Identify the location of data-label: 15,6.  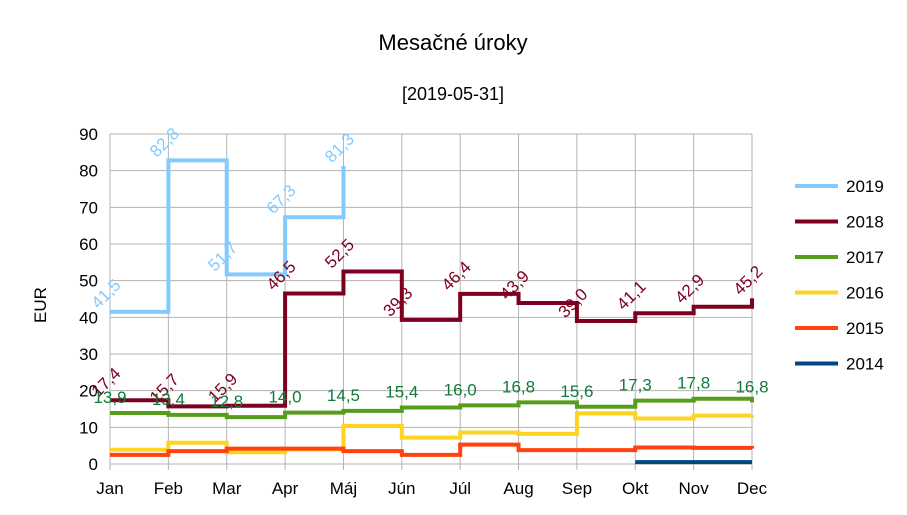
(576, 391).